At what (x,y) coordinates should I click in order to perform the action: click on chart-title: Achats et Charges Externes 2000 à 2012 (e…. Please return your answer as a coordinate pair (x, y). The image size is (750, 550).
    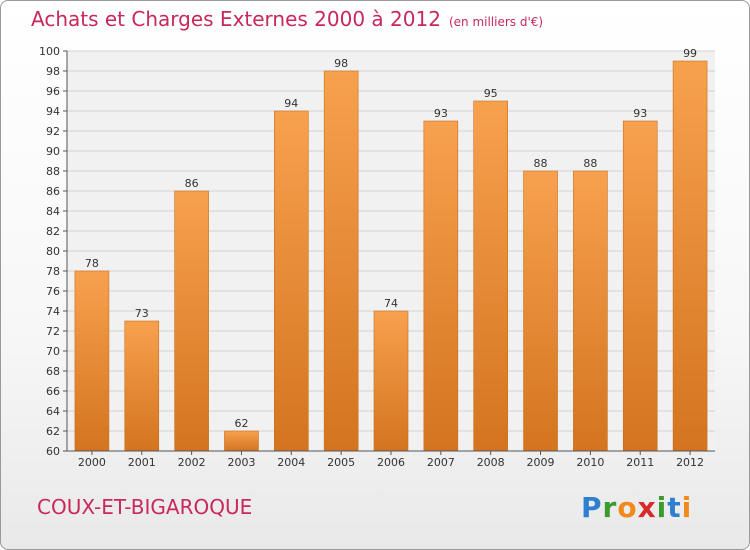
    Looking at the image, I should click on (287, 19).